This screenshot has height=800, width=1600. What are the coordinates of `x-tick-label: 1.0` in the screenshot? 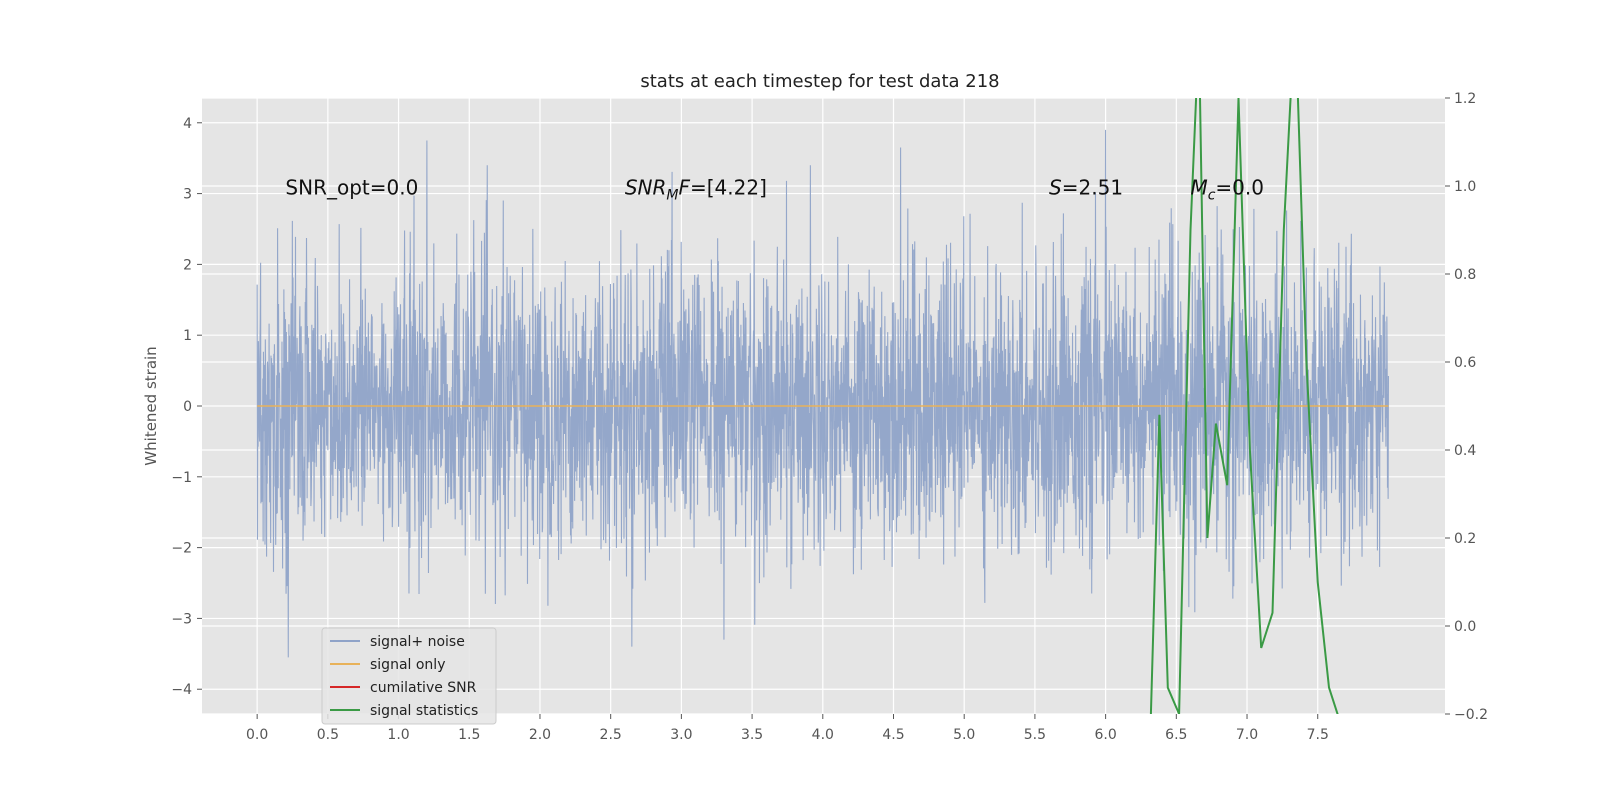 It's located at (398, 735).